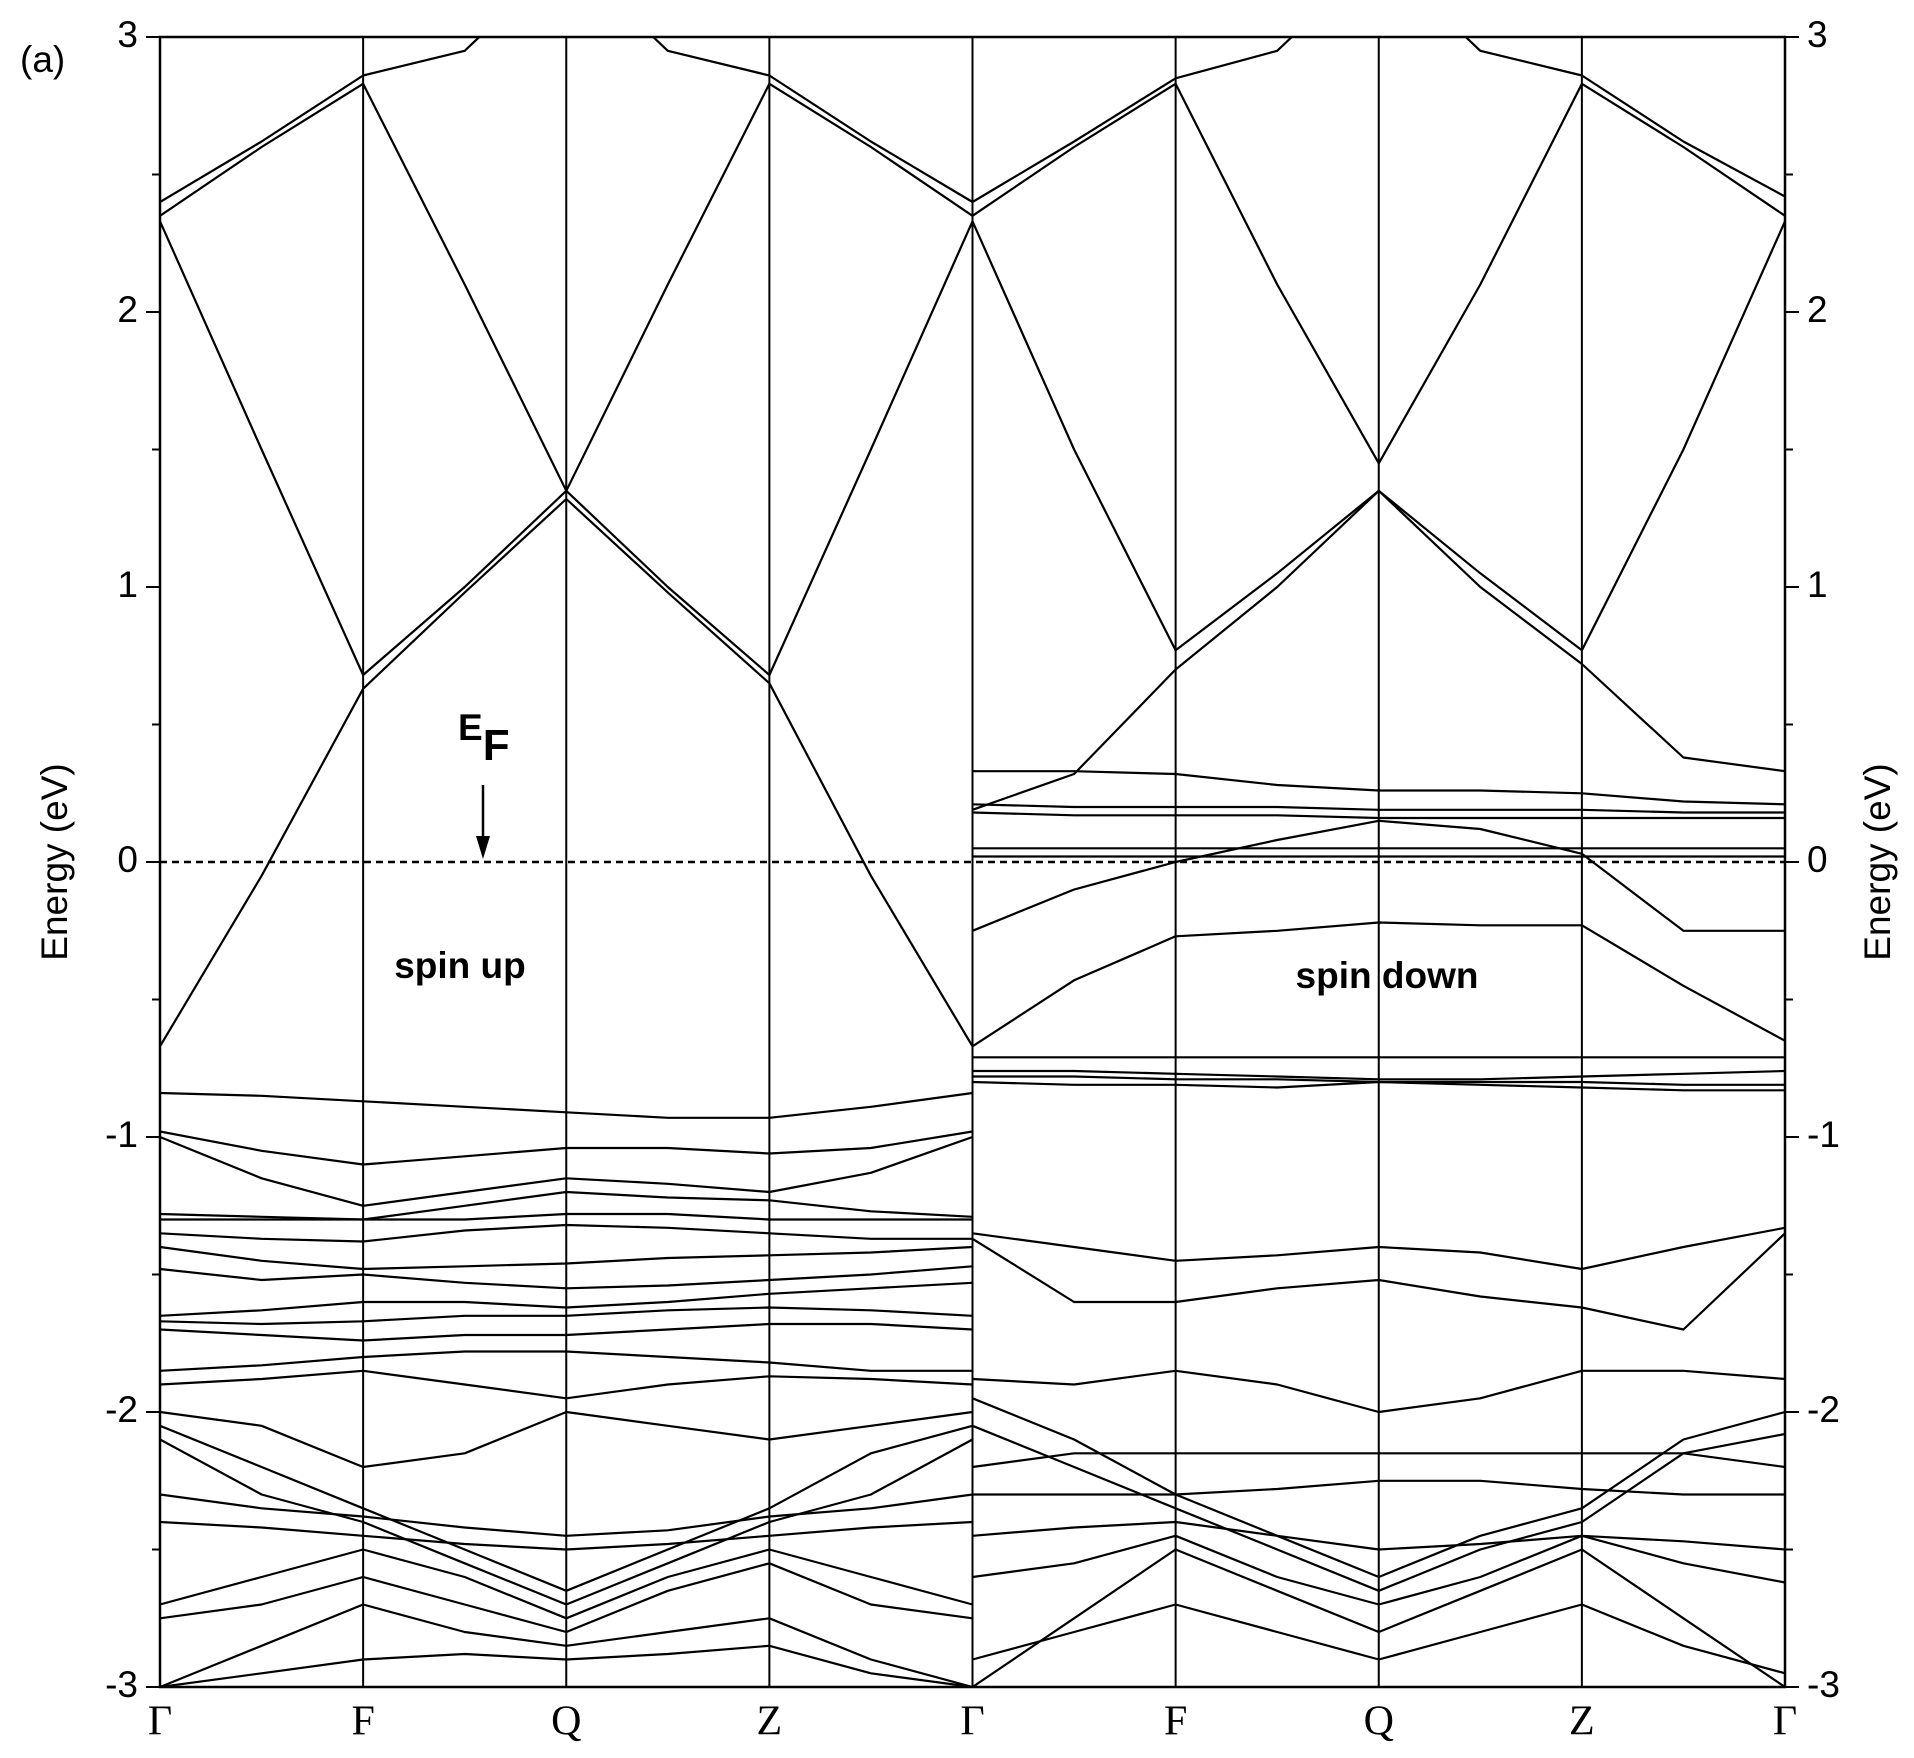 This screenshot has width=1914, height=1758. What do you see at coordinates (1817, 584) in the screenshot?
I see `y2-tick-label: 1` at bounding box center [1817, 584].